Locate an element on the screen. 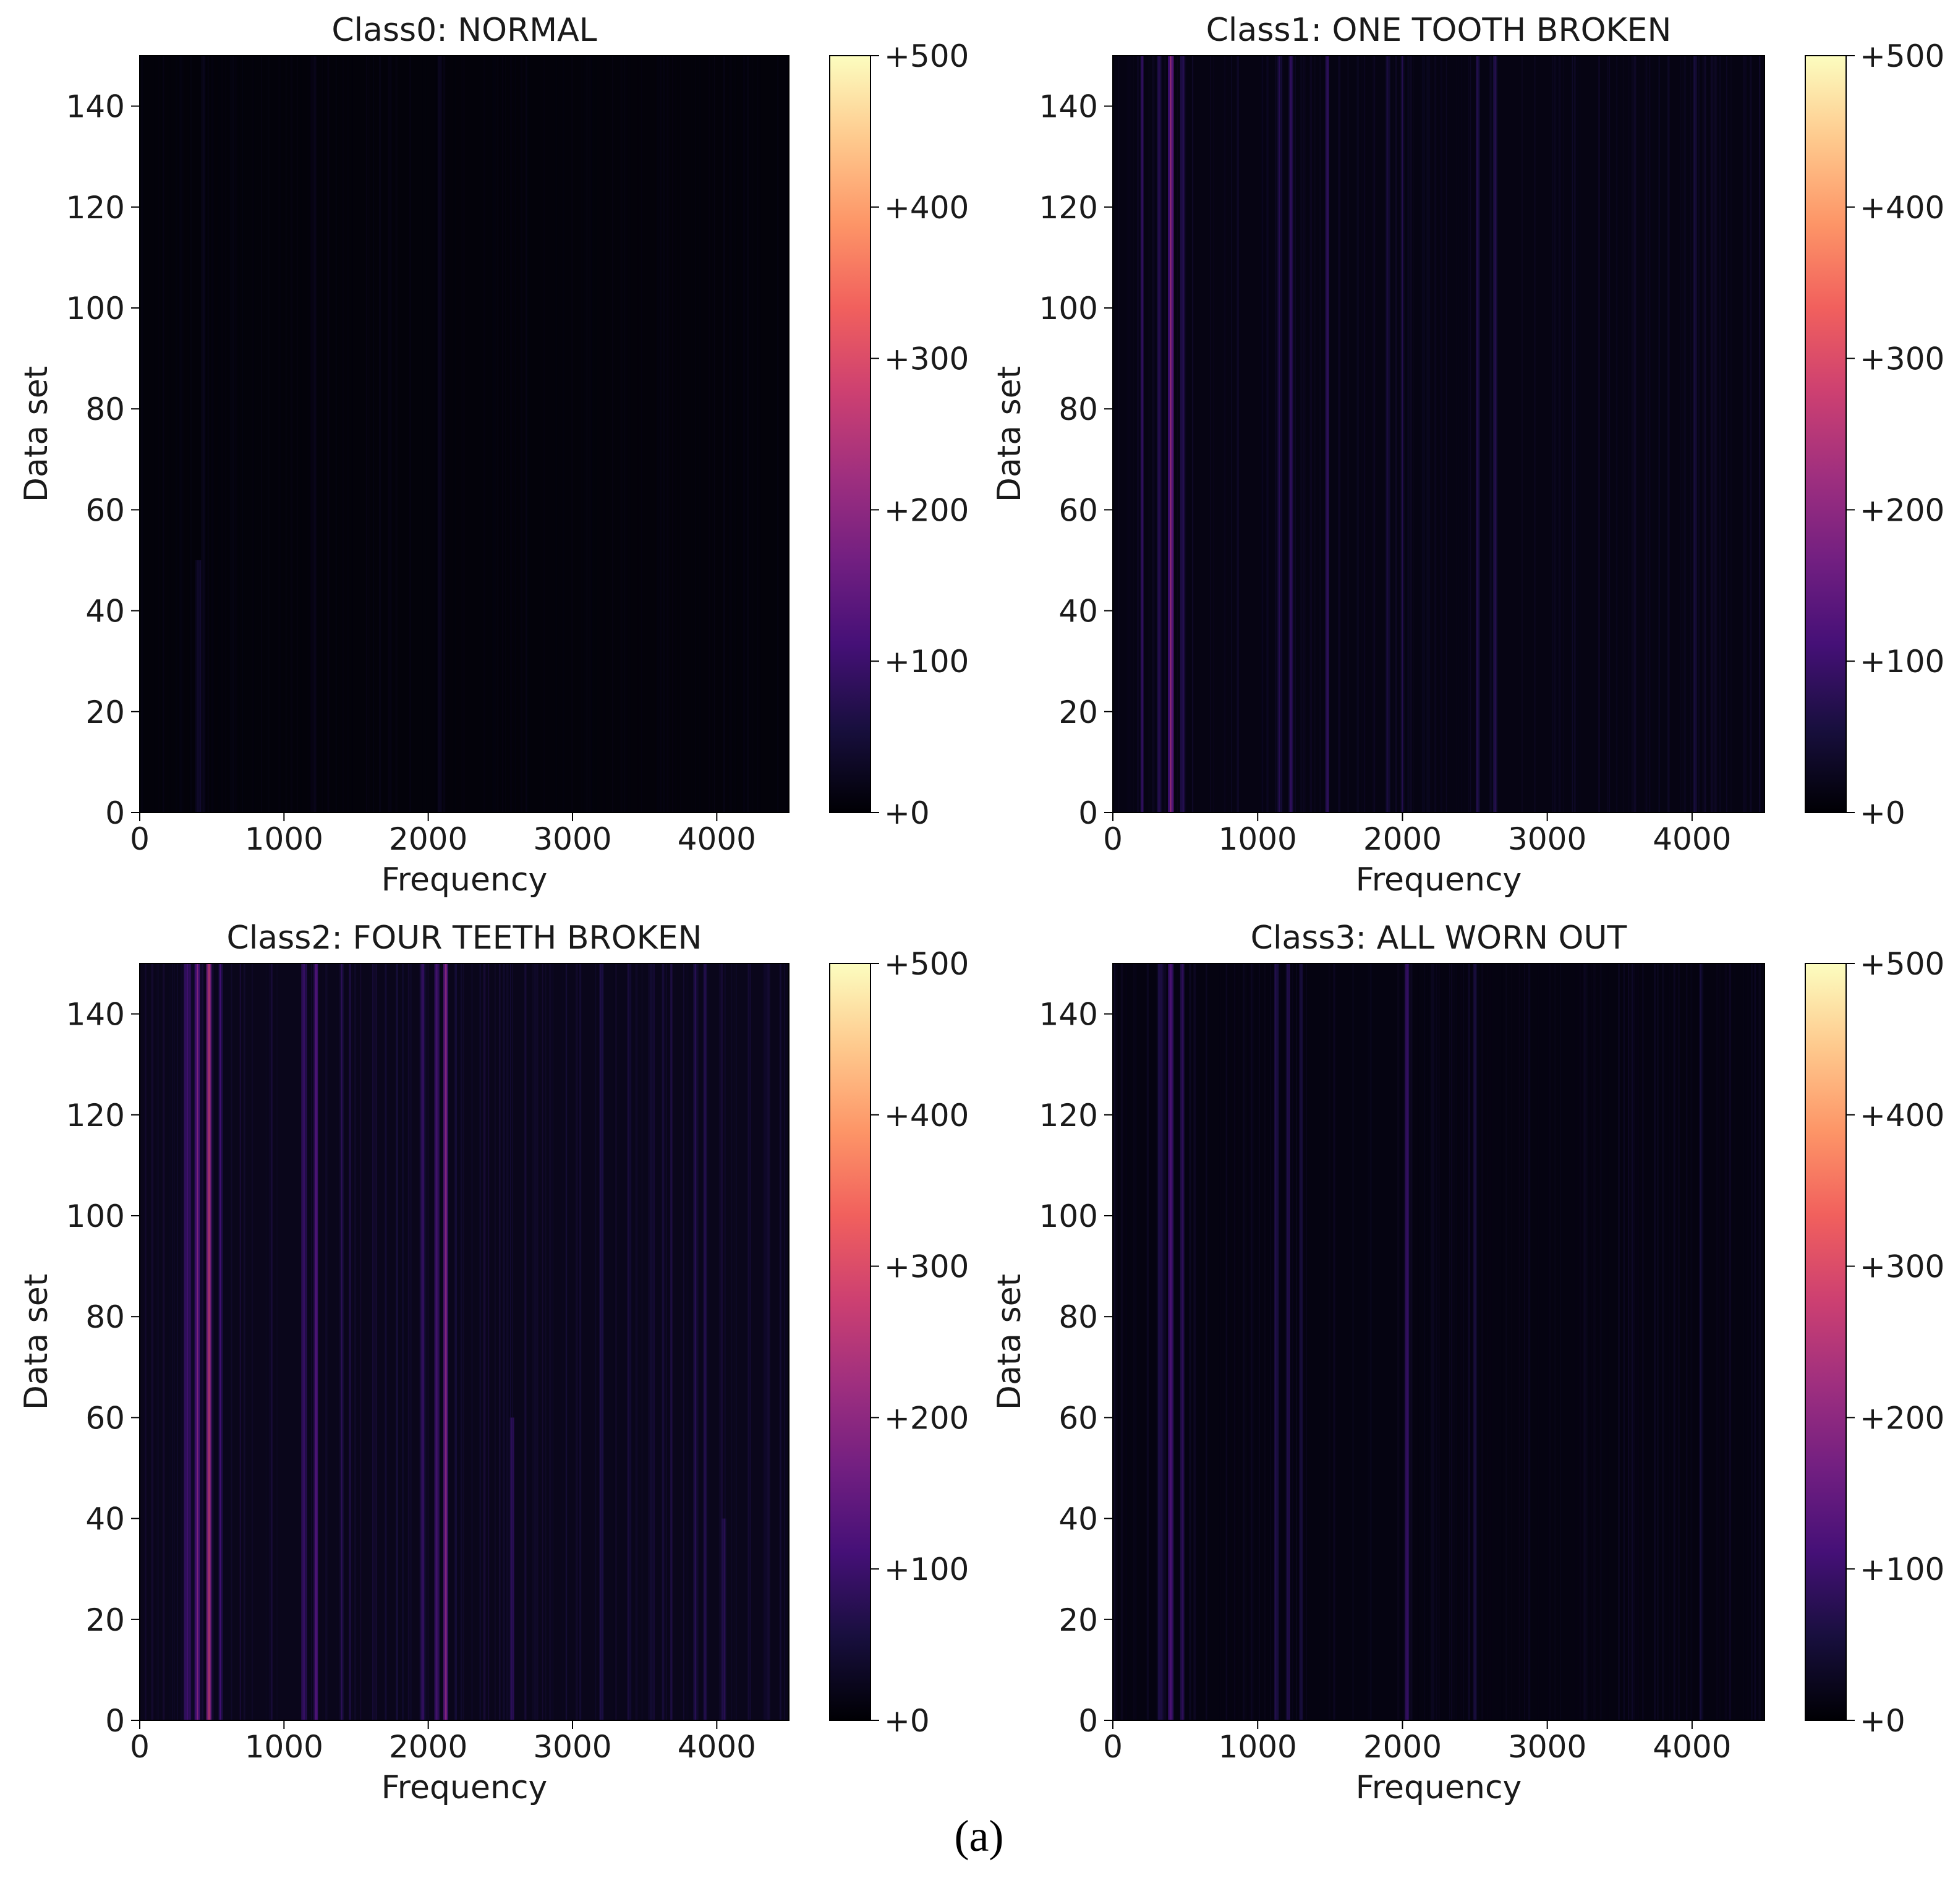 The image size is (1958, 1904). x-tick-label: 0 is located at coordinates (140, 1747).